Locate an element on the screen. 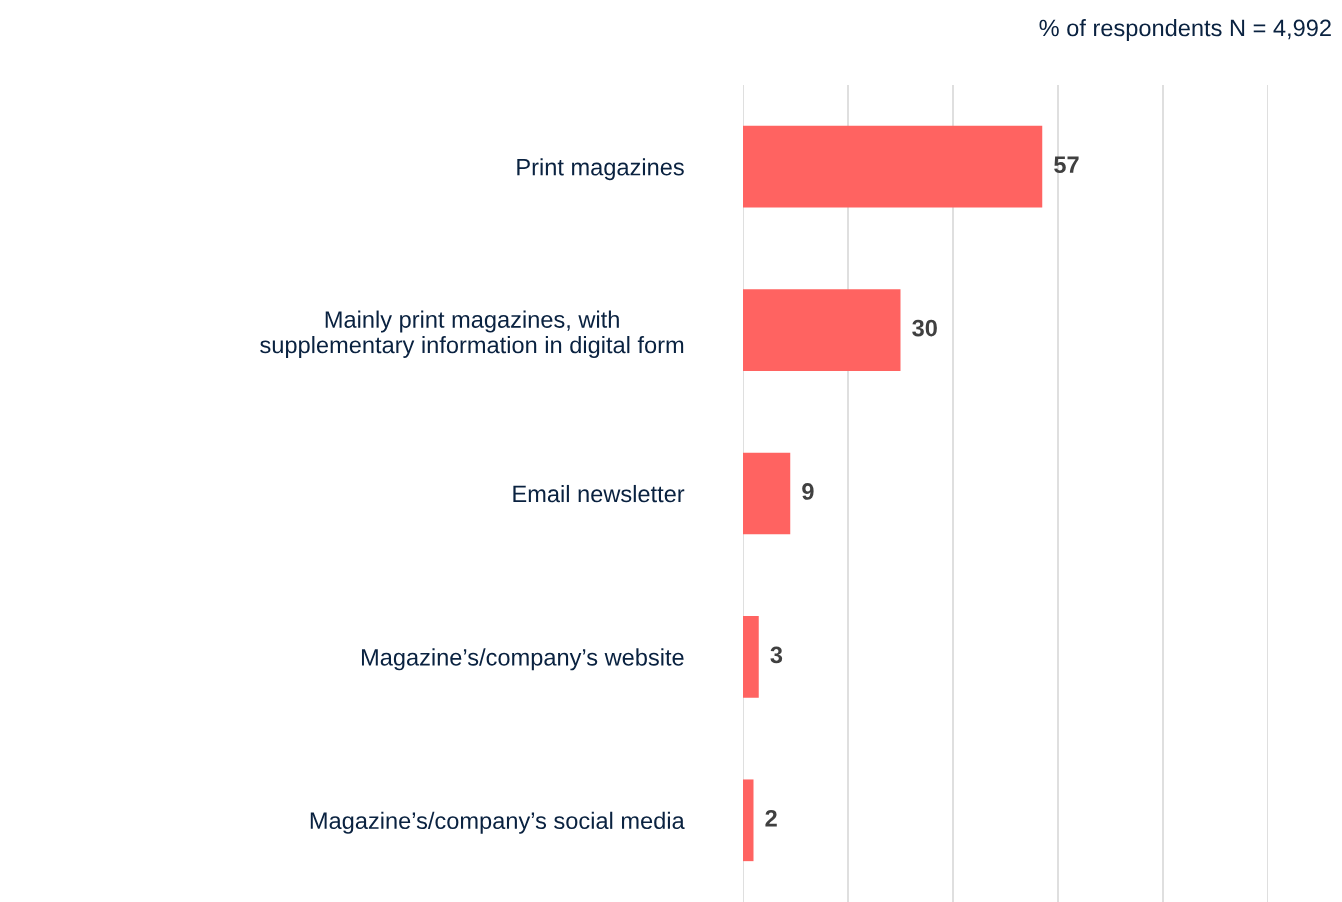  data-label: 57 is located at coordinates (1066, 165).